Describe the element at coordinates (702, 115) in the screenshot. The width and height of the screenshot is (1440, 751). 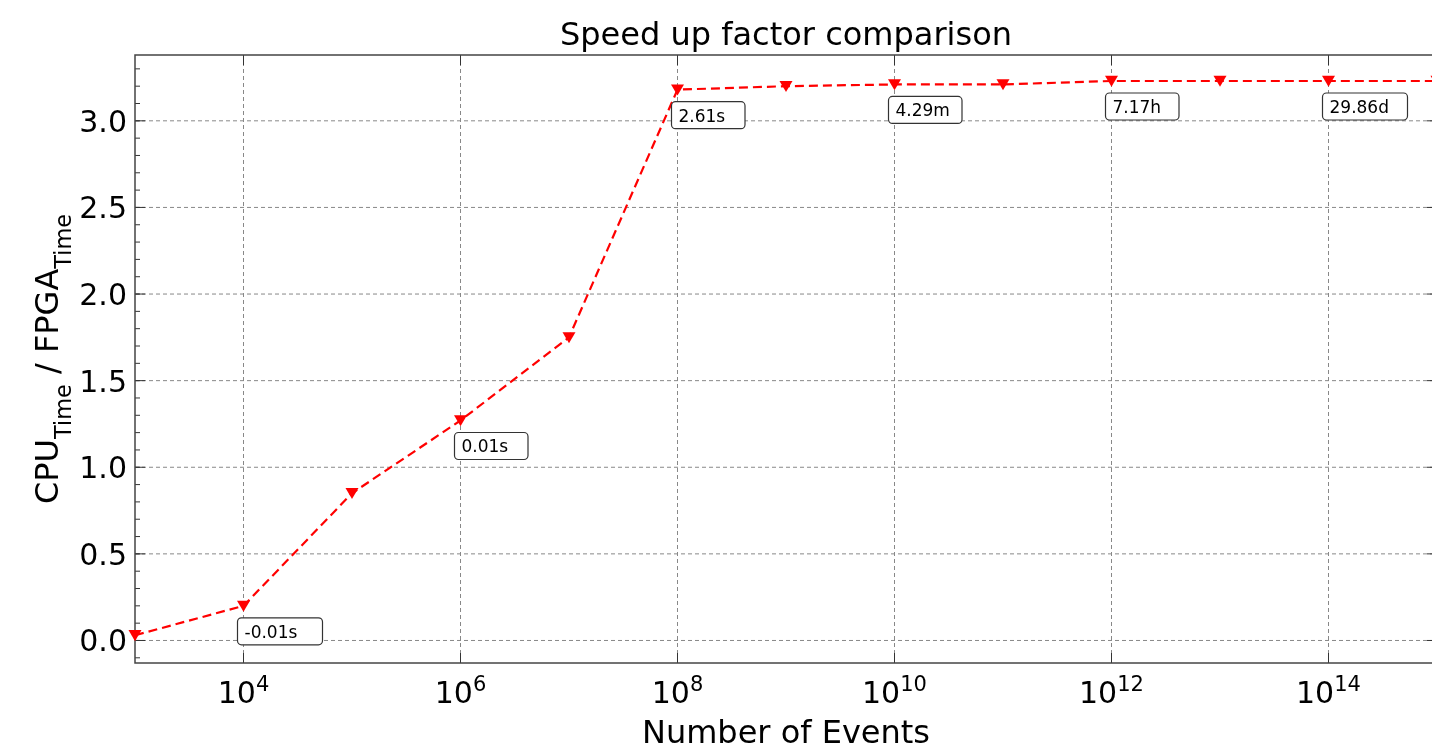
I see `annotation: 2.61s` at that location.